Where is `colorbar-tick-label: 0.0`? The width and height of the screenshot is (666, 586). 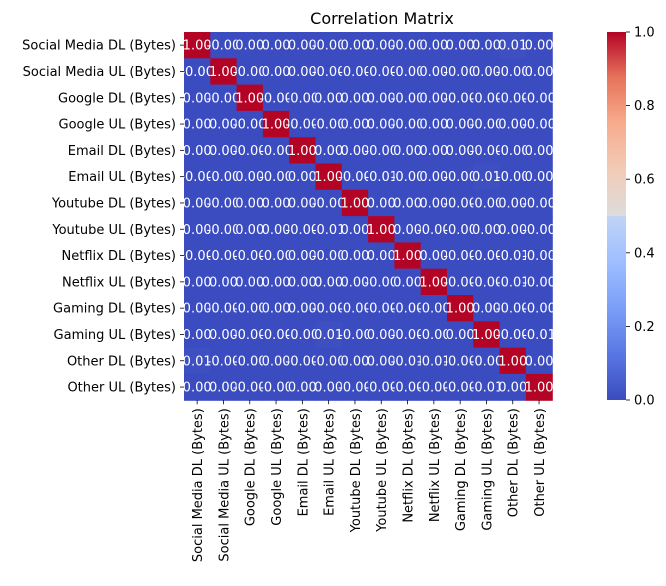 colorbar-tick-label: 0.0 is located at coordinates (644, 401).